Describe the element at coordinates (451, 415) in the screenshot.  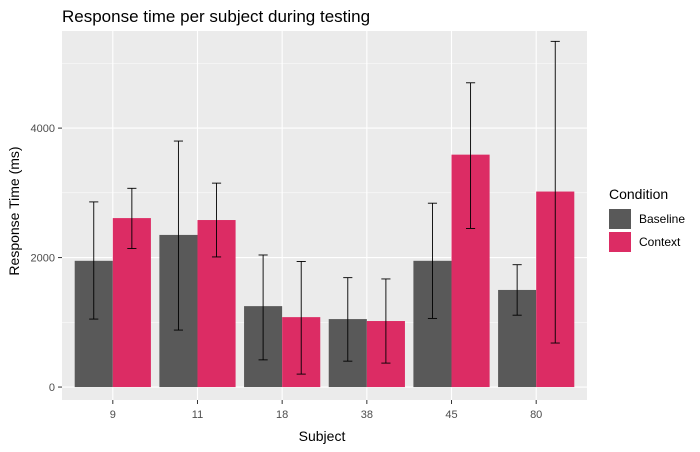
I see `x-tick-label: 45` at that location.